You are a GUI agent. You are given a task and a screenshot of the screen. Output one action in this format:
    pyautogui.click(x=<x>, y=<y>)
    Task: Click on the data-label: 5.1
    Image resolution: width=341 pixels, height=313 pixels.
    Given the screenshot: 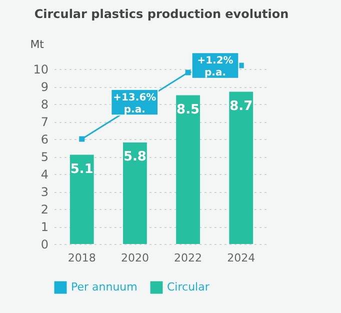 What is the action you would take?
    pyautogui.click(x=82, y=169)
    